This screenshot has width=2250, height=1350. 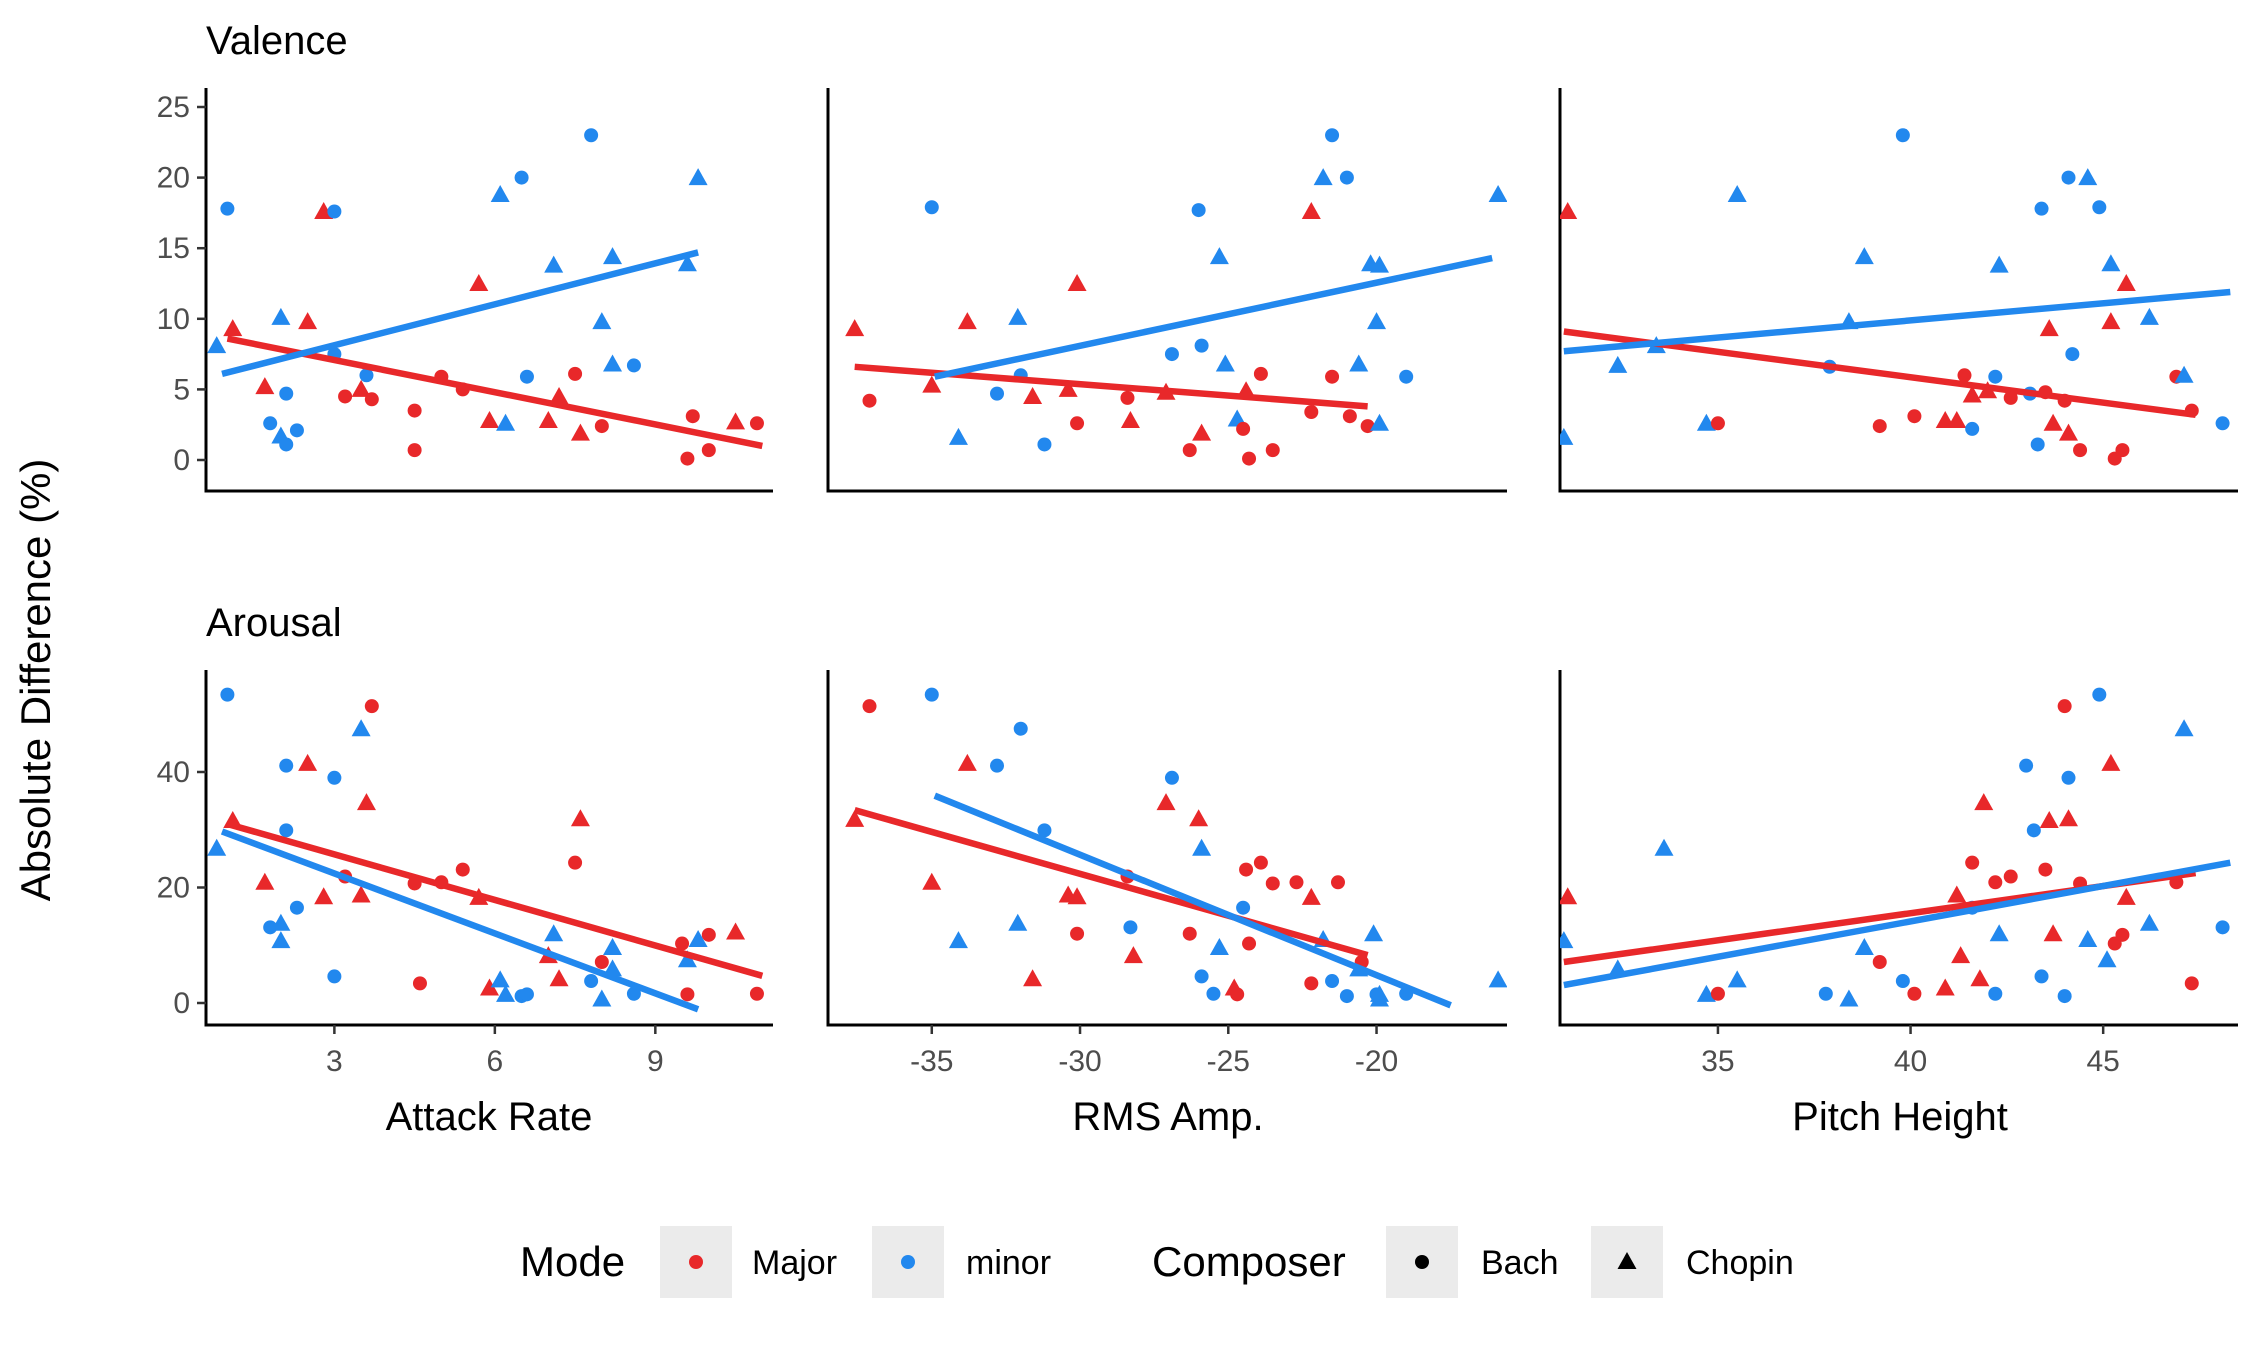 I want to click on panel-arousal-attack-rate: 0 20 40 3 6 9, so click(x=465, y=874).